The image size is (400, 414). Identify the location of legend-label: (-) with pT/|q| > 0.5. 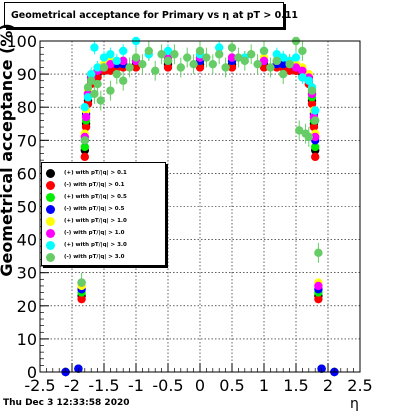
(94, 209).